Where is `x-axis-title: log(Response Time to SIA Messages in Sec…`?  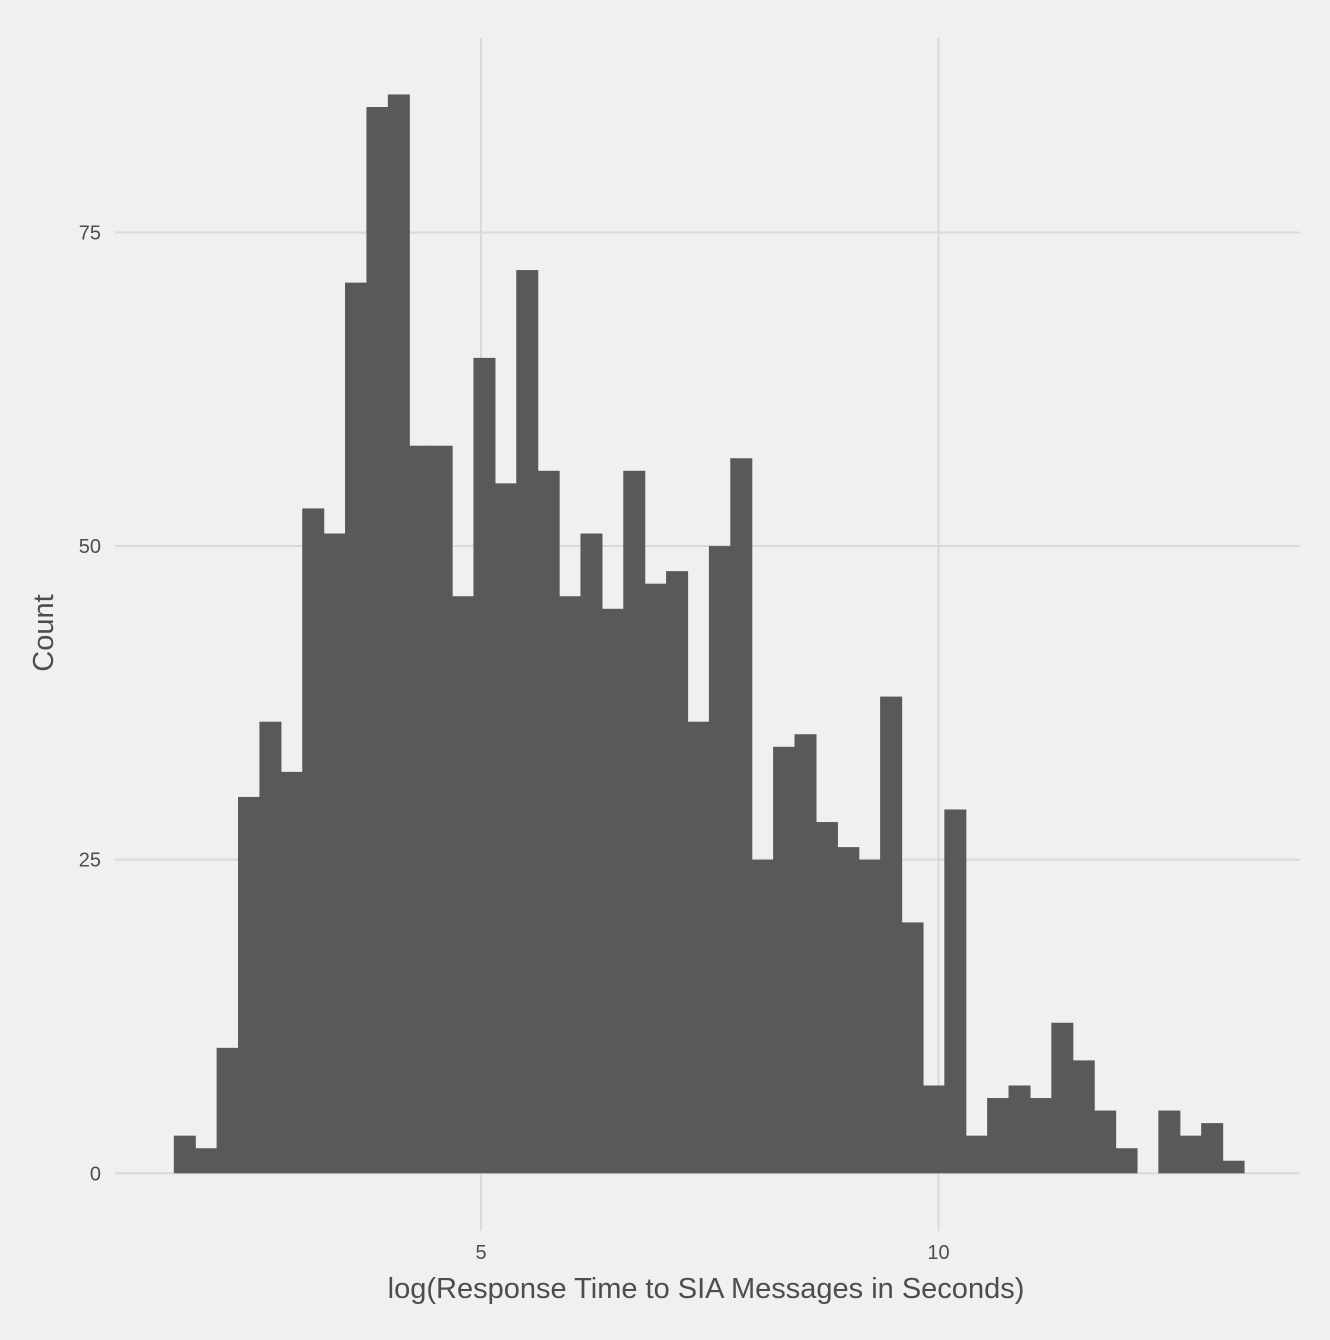 x-axis-title: log(Response Time to SIA Messages in Sec… is located at coordinates (706, 1289).